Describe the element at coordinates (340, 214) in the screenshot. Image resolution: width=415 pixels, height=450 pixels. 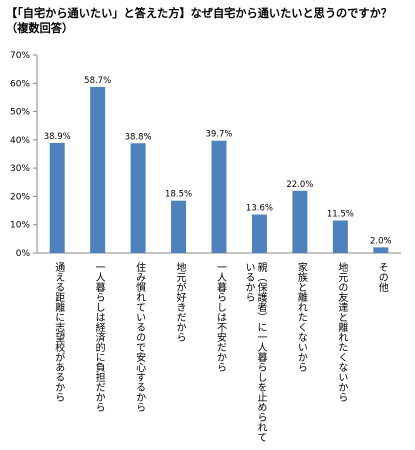
I see `data-label: 11.5%` at that location.